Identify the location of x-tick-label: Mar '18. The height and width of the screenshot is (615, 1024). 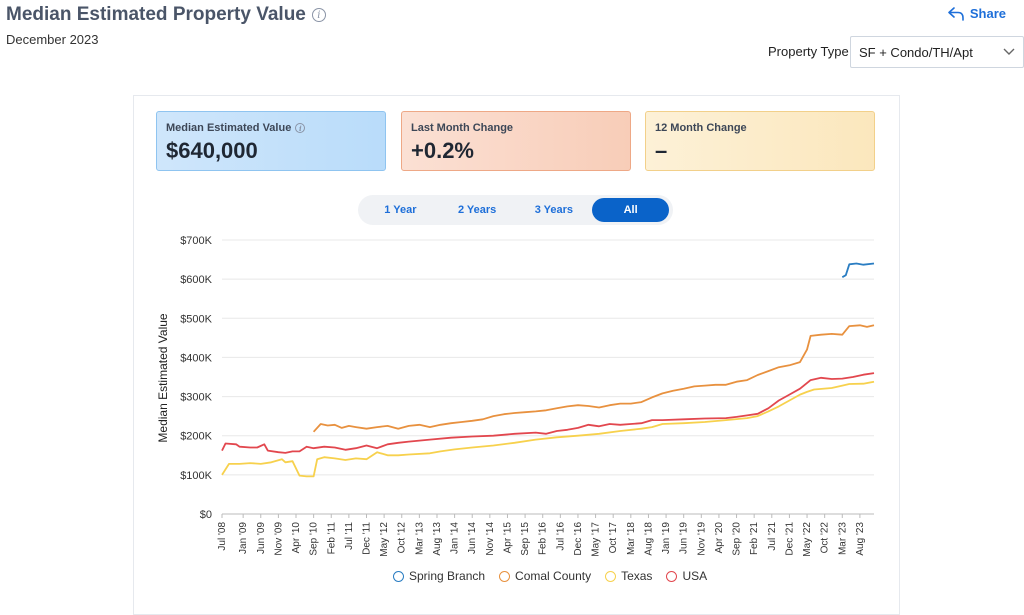
(631, 538).